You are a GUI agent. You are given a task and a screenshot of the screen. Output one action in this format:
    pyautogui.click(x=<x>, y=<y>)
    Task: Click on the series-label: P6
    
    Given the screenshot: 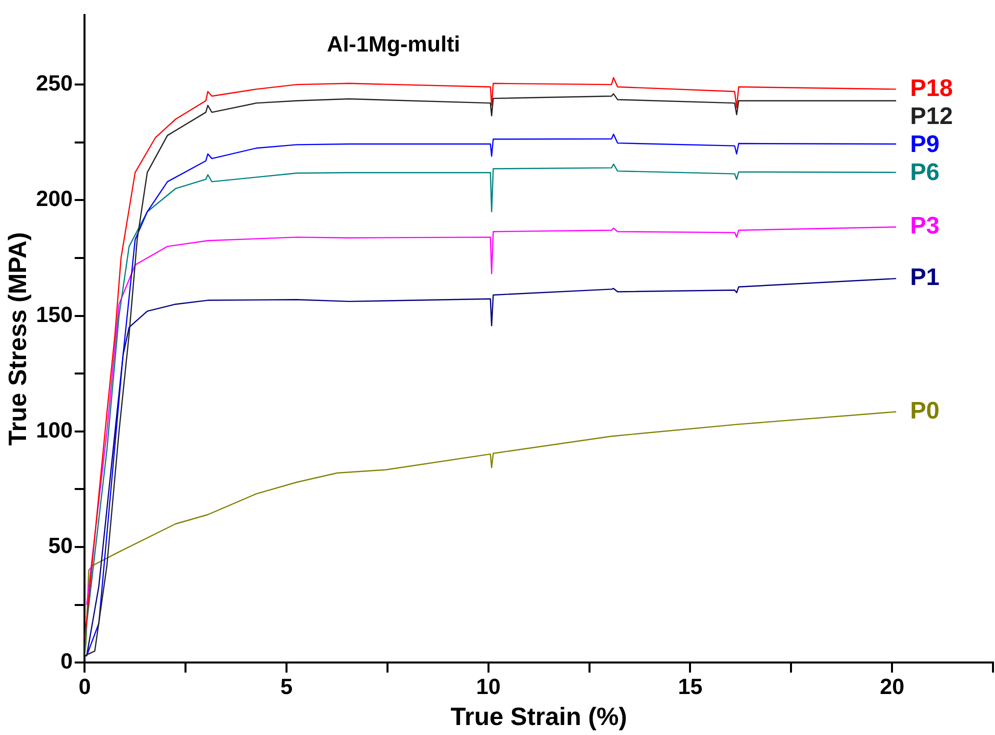 What is the action you would take?
    pyautogui.click(x=925, y=172)
    